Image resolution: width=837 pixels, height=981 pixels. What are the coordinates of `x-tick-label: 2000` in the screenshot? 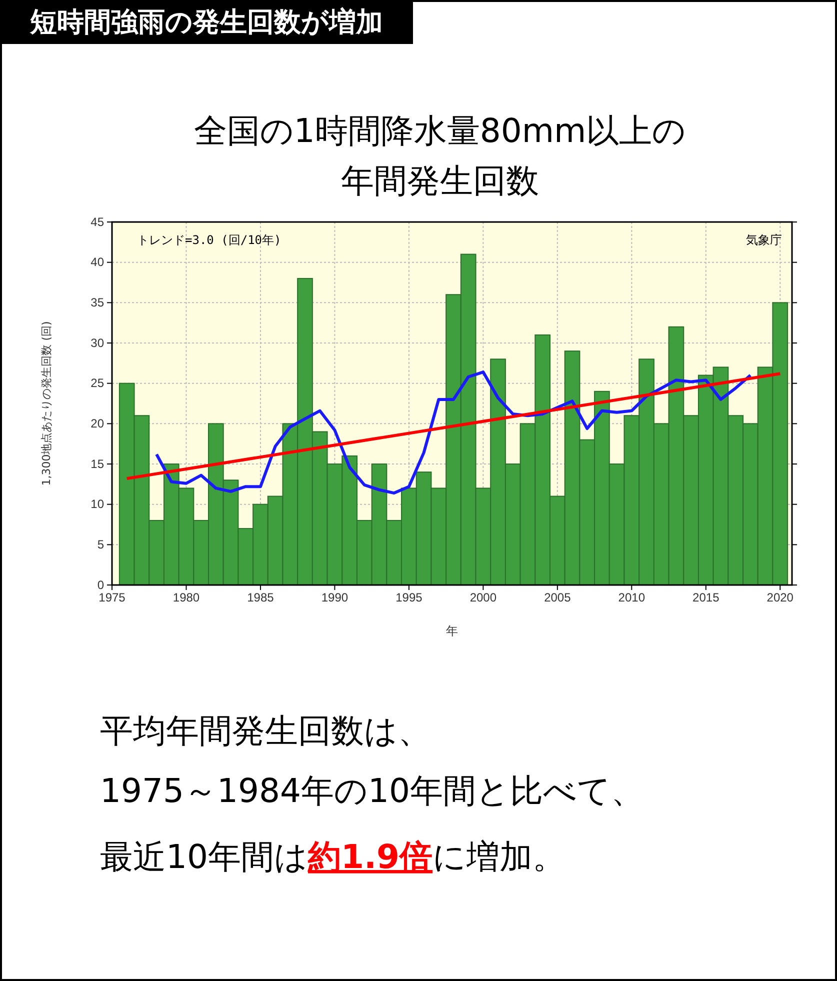 It's located at (483, 597).